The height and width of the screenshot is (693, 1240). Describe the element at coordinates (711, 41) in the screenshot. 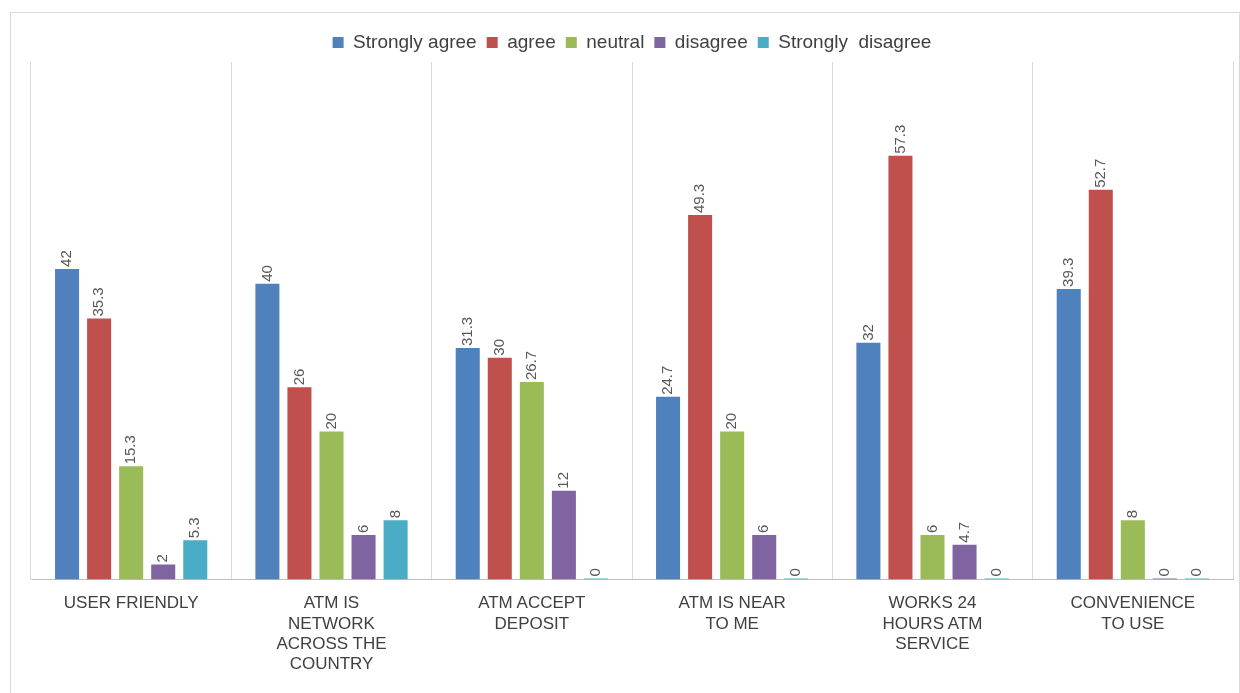

I see `legend-label: disagree` at that location.